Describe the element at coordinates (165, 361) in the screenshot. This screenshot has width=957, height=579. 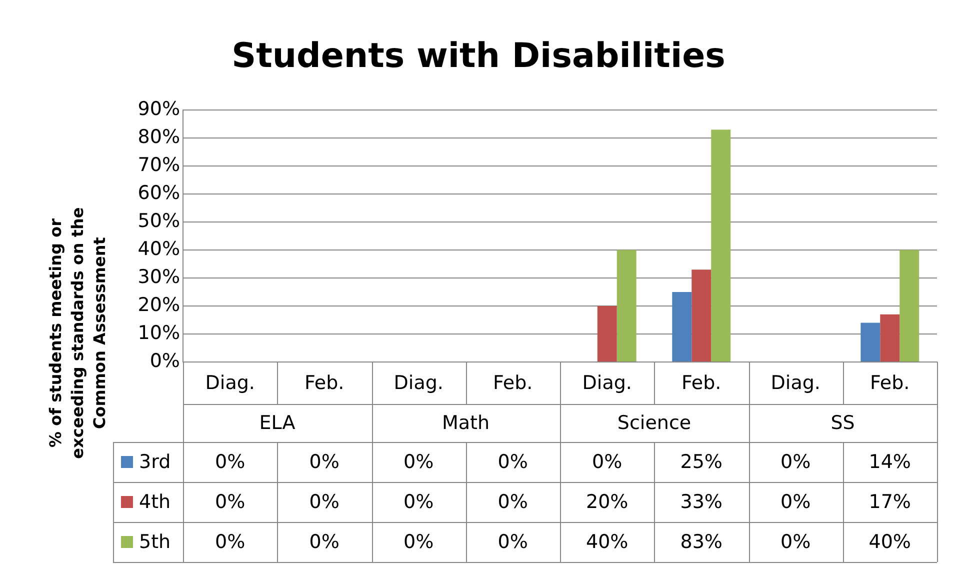
I see `y-tick-label: 0%` at that location.